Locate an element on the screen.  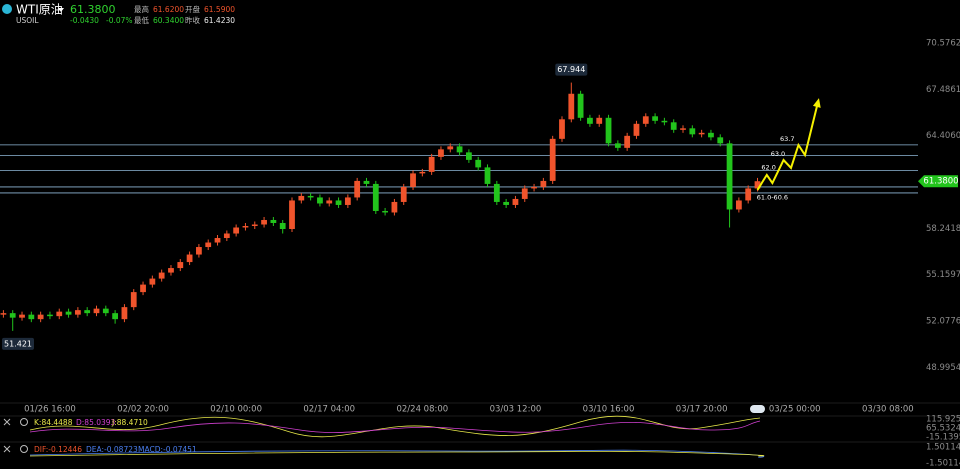
change: -0.0430 is located at coordinates (84, 20).